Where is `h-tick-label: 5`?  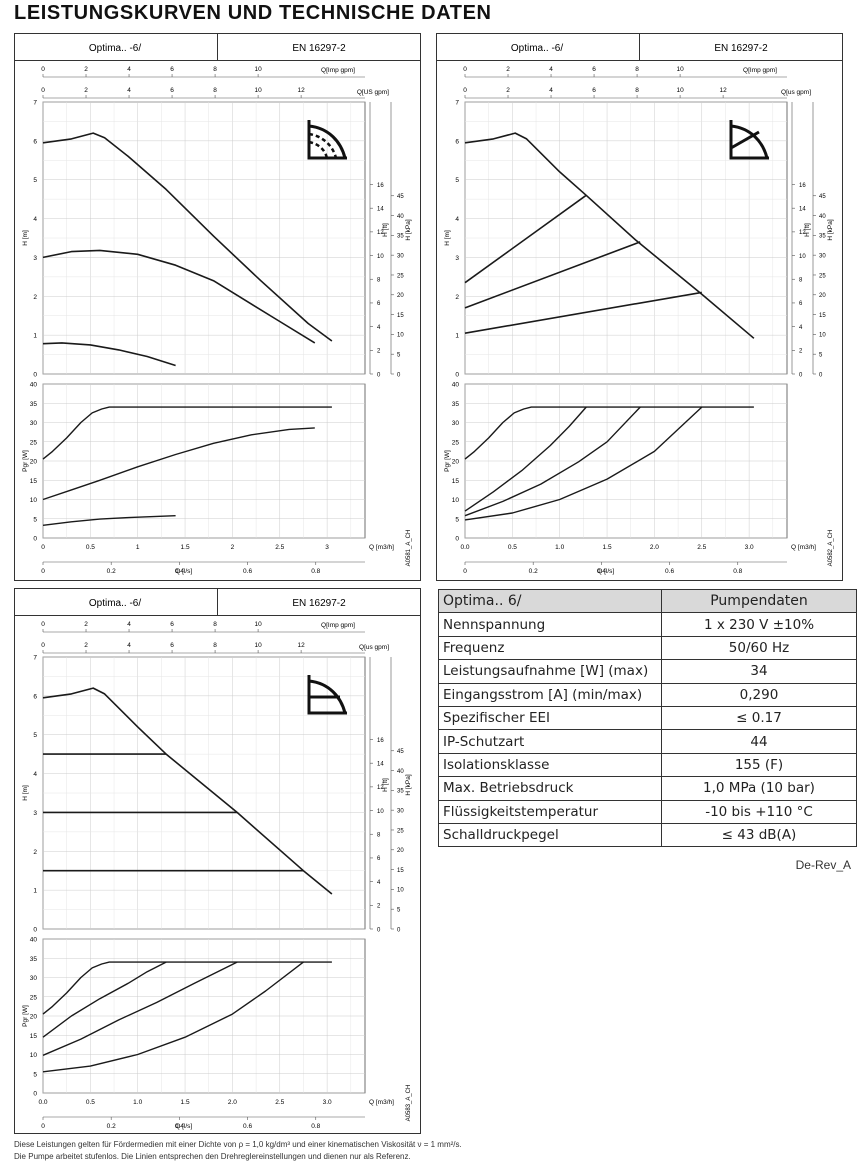
h-tick-label: 5 is located at coordinates (35, 180).